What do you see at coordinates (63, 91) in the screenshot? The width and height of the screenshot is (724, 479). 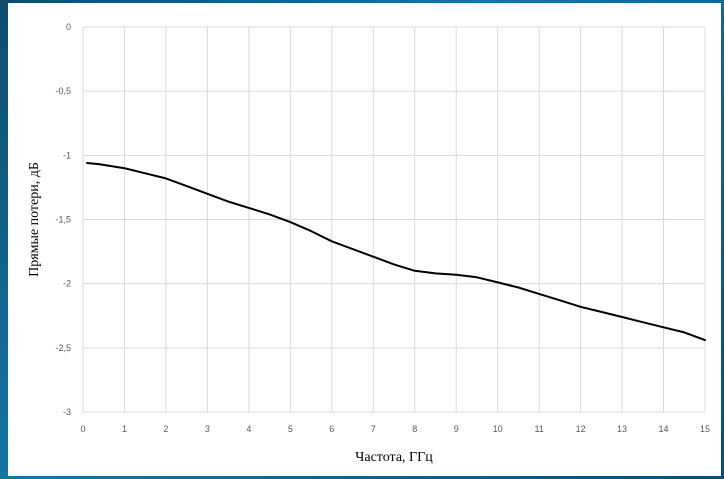 I see `y-tick-label: -0,5` at bounding box center [63, 91].